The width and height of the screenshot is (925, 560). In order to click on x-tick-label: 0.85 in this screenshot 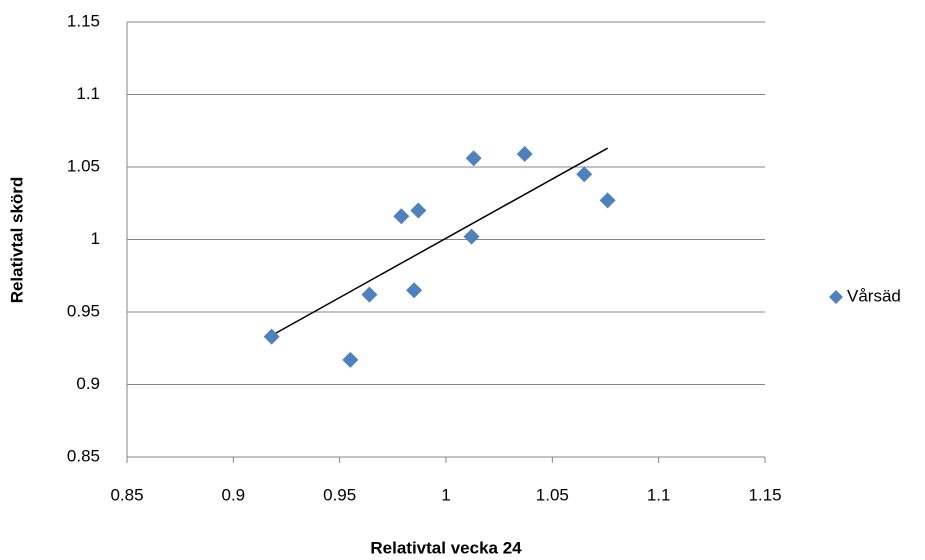, I will do `click(126, 494)`.